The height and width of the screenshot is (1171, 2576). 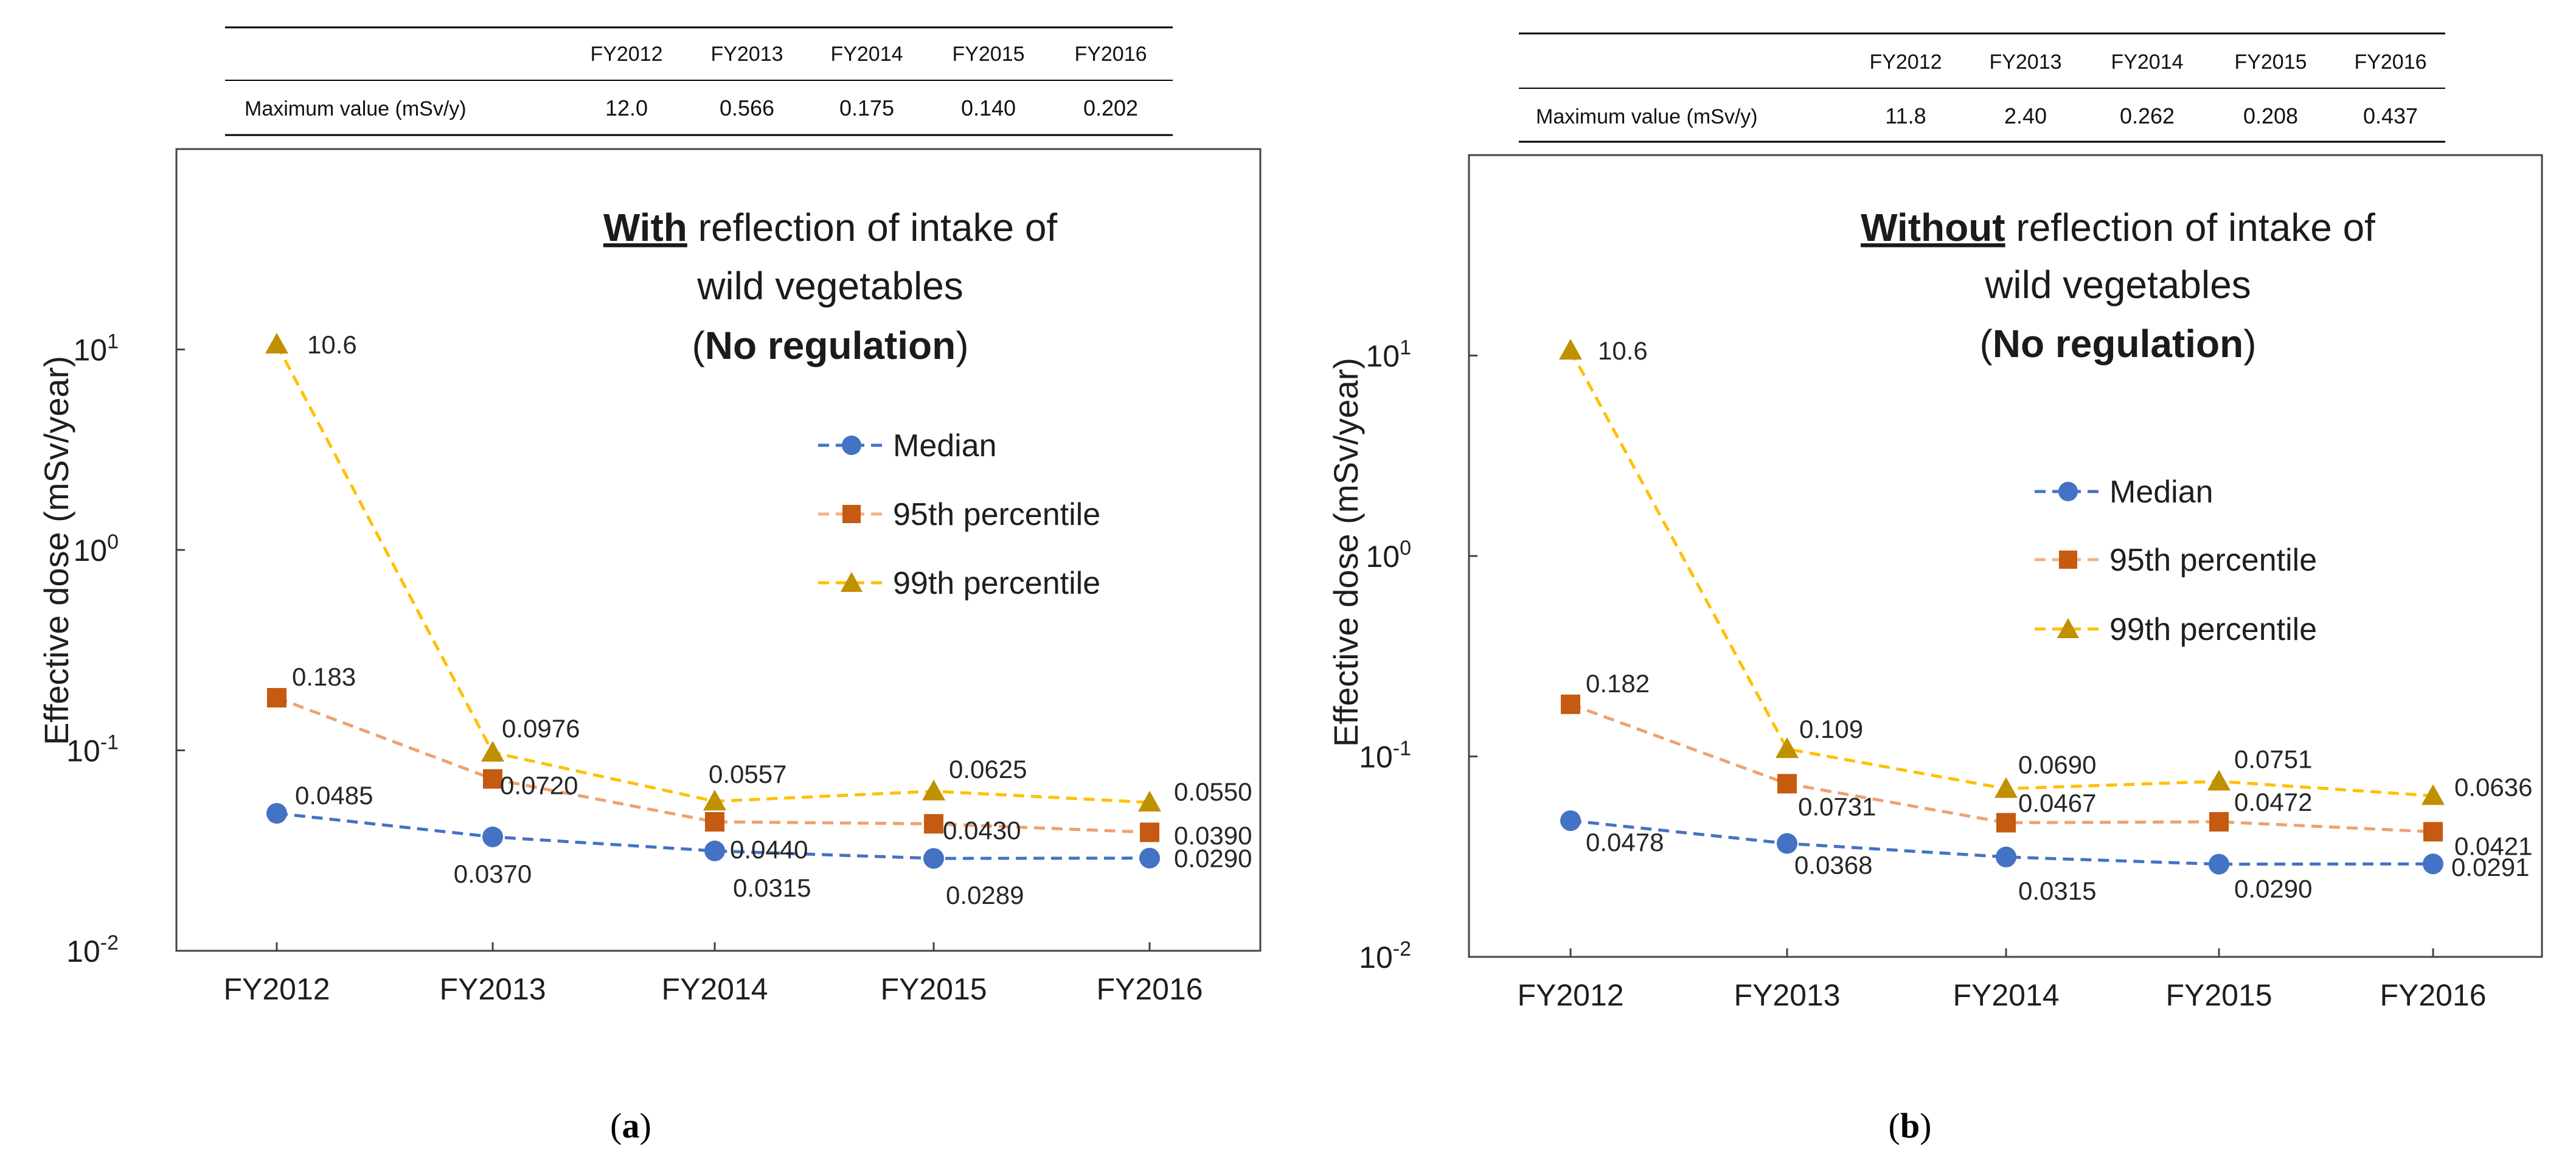 I want to click on data-label-p99: 0.0690, so click(x=2057, y=765).